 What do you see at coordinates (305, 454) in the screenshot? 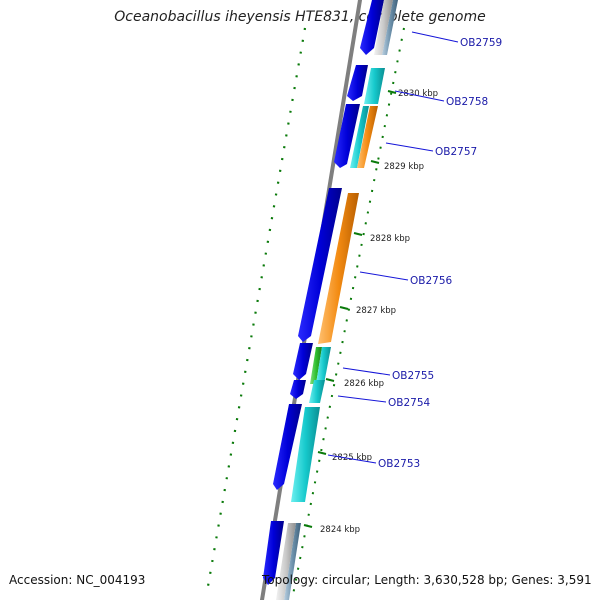
I see `gene-ob2753-cyan` at bounding box center [305, 454].